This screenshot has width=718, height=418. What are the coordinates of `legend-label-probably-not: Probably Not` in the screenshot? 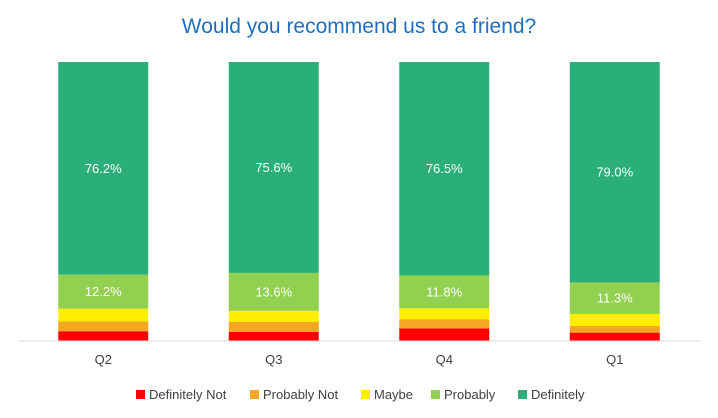 It's located at (301, 394).